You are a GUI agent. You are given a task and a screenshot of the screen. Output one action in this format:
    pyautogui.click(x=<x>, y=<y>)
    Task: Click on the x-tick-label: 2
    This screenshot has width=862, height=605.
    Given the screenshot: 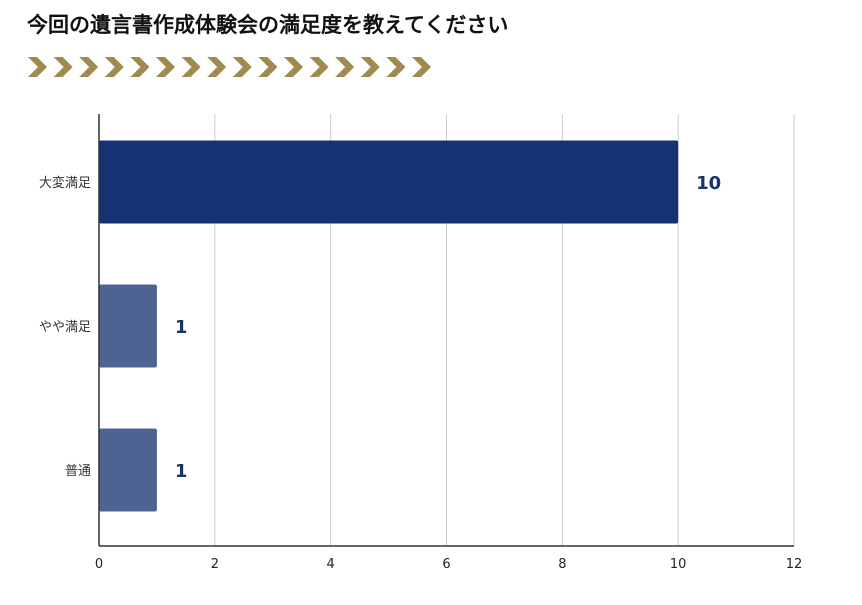 What is the action you would take?
    pyautogui.click(x=215, y=564)
    